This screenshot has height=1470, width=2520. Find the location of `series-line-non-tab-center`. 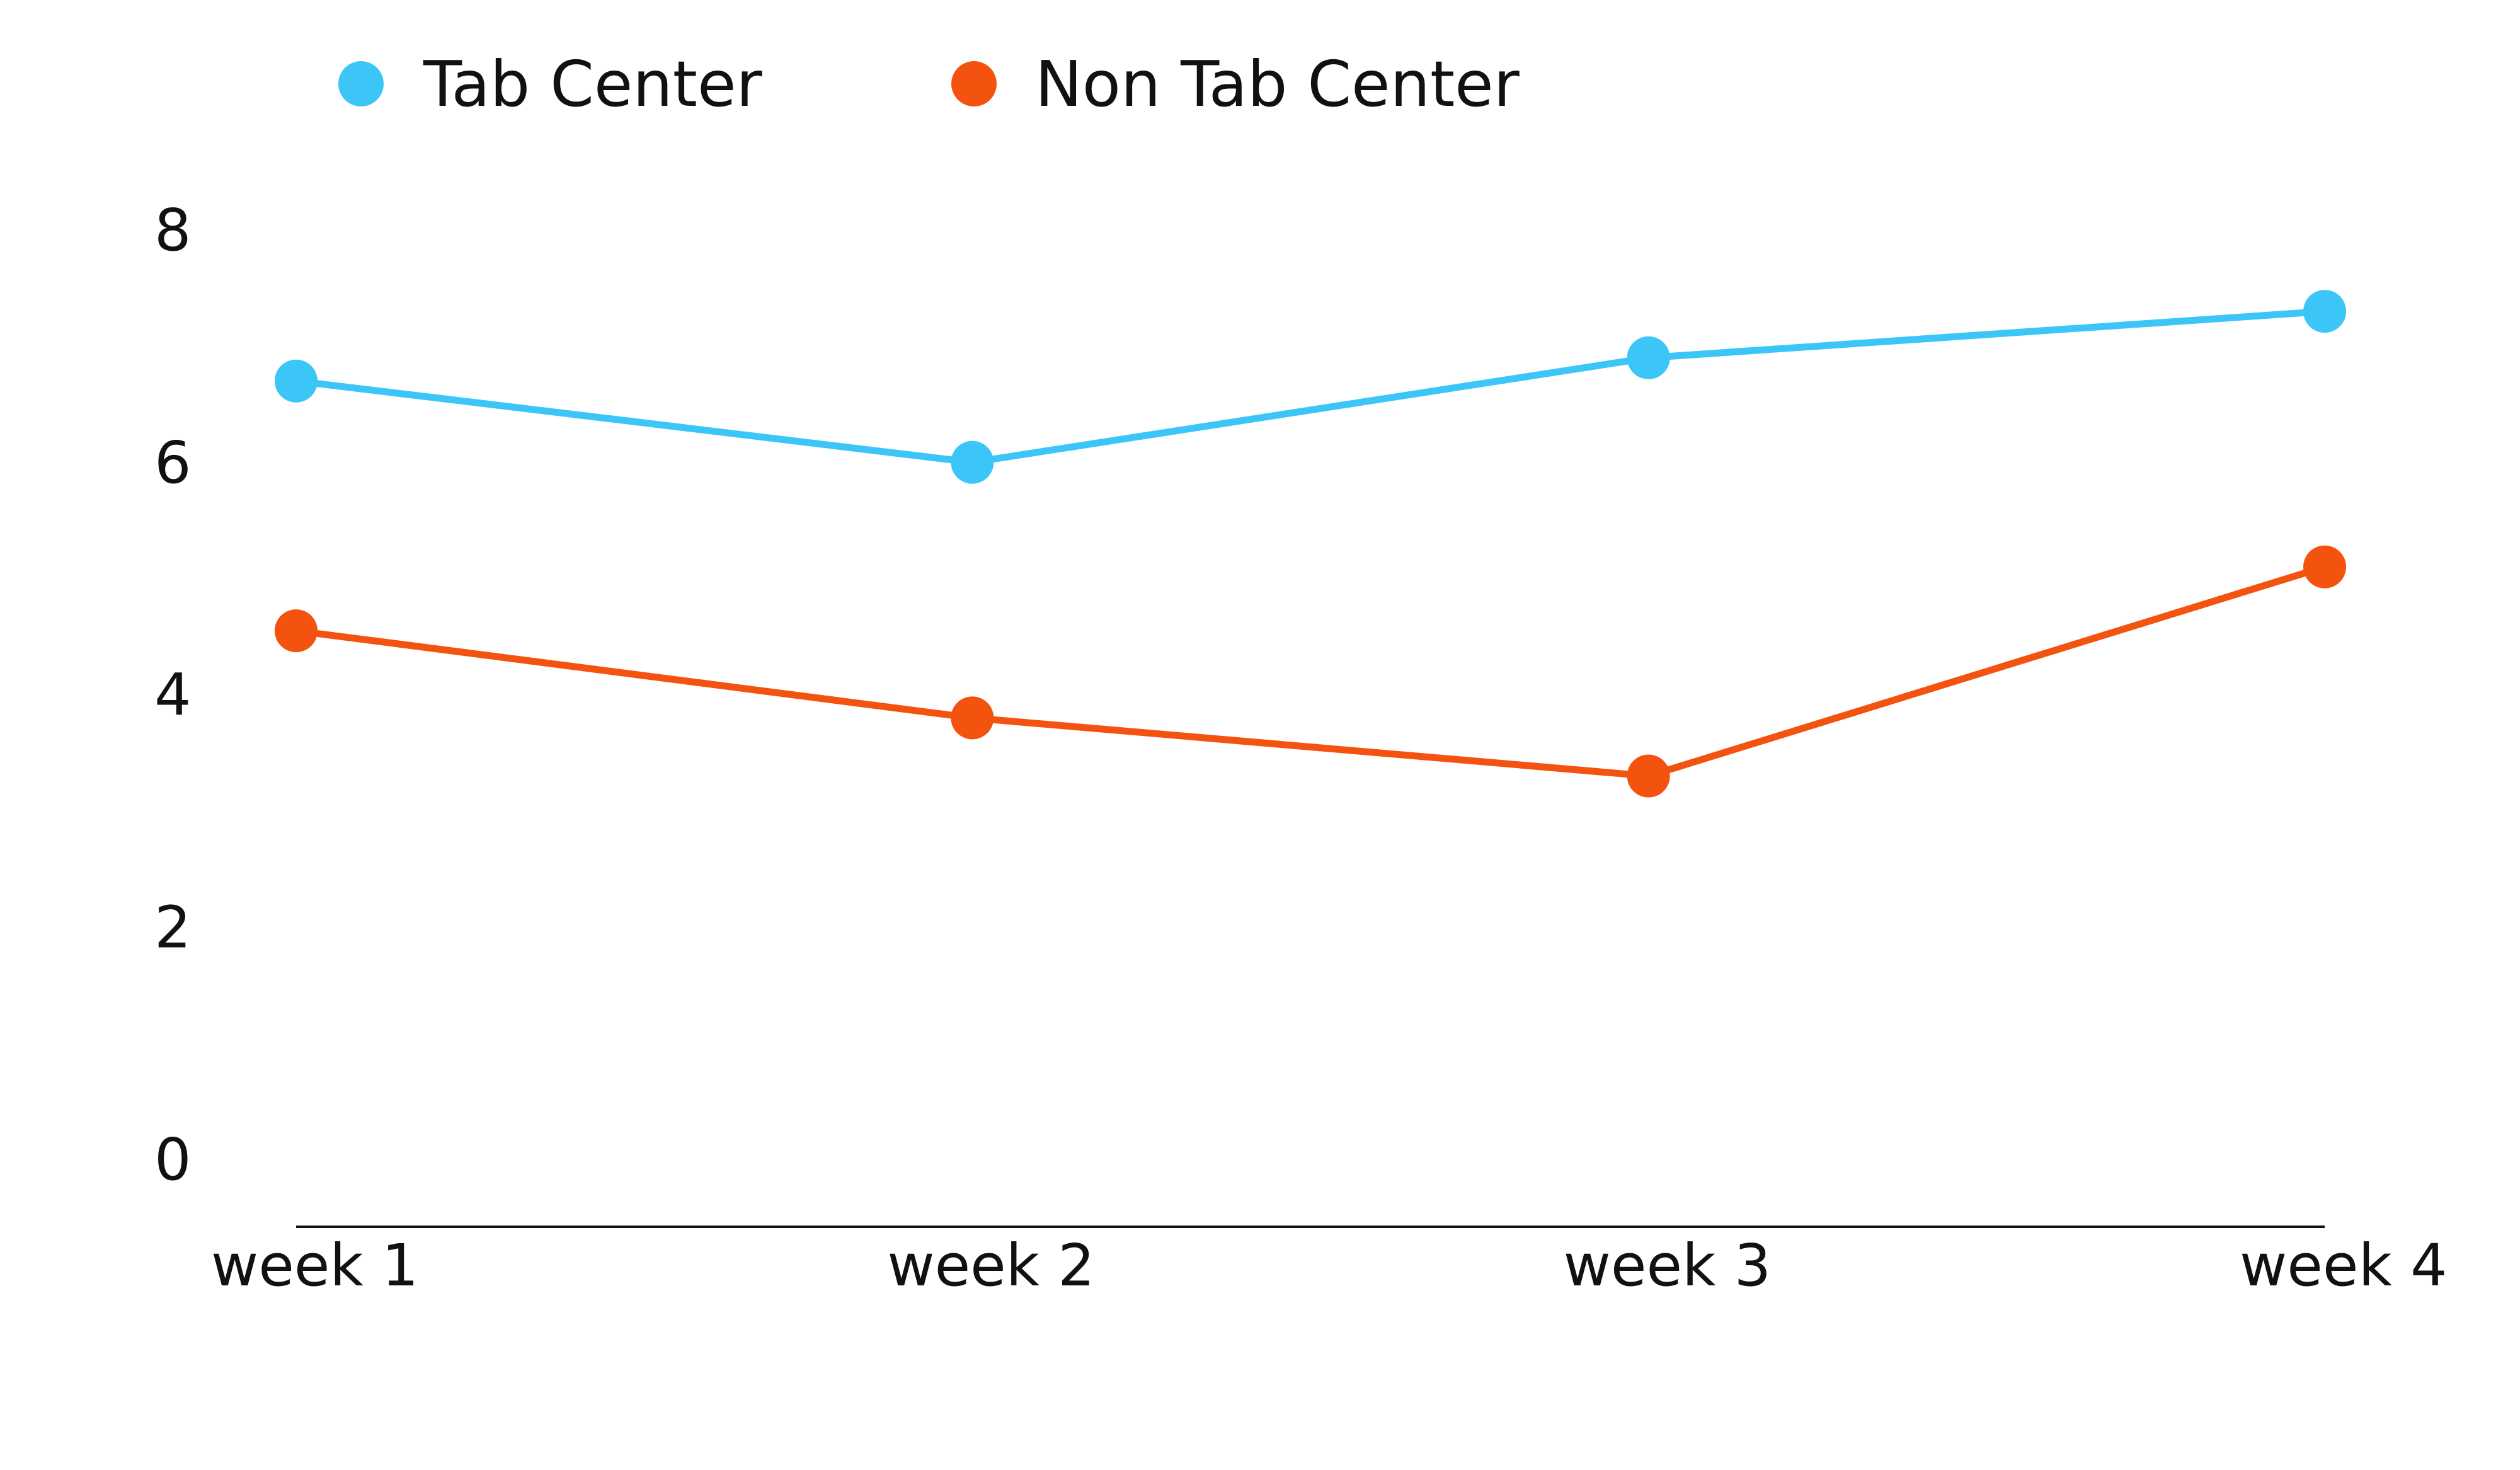

series-line-non-tab-center is located at coordinates (1310, 671).